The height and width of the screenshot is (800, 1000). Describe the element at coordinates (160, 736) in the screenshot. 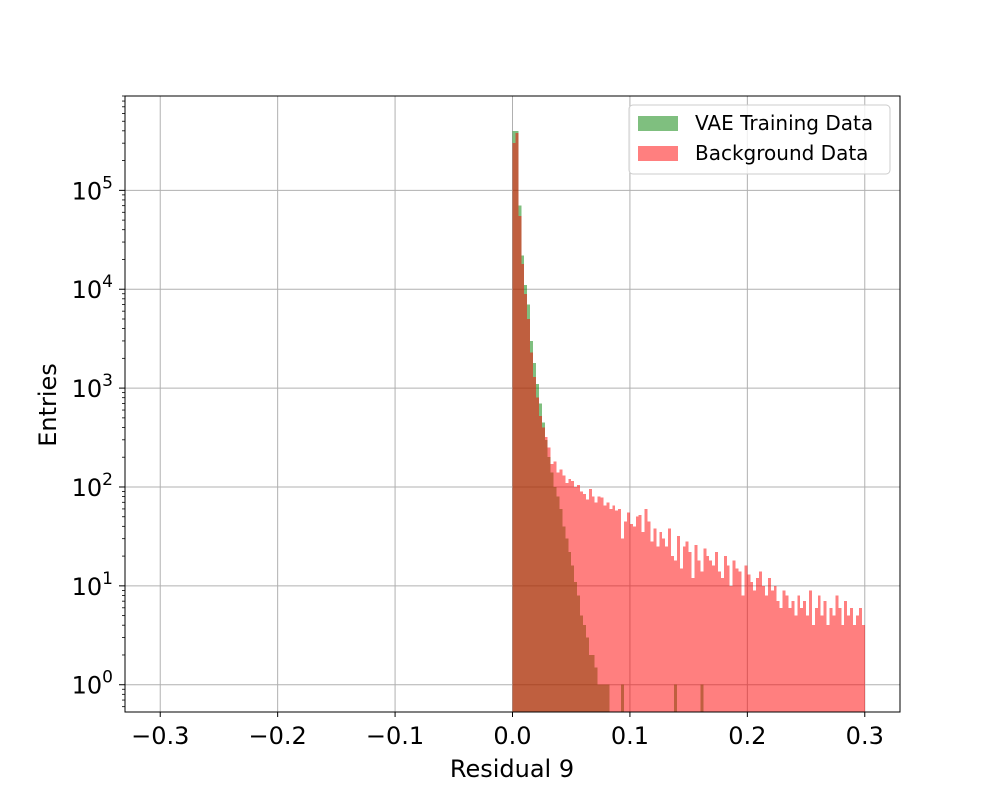

I see `x-tick-label: −0.3` at that location.